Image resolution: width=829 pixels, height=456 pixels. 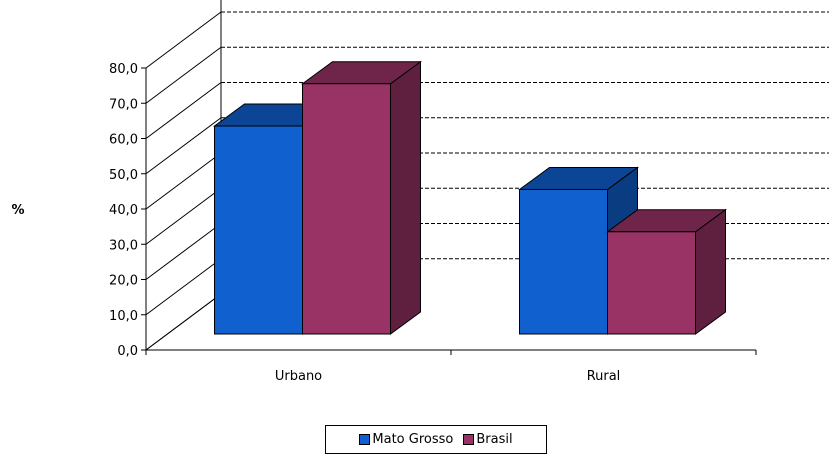 I want to click on legend-item-series-1: Brasil, so click(x=488, y=439).